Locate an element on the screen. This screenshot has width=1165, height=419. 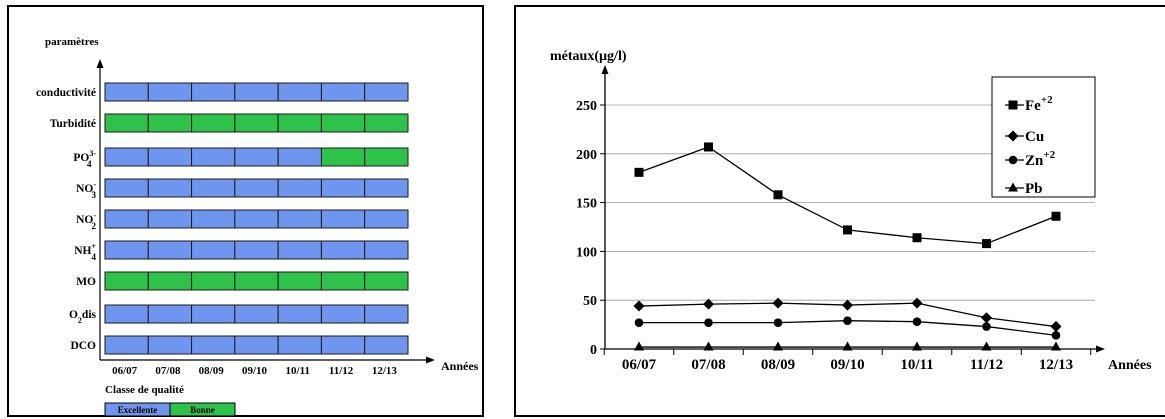
y-tick-label: 100 is located at coordinates (586, 252).